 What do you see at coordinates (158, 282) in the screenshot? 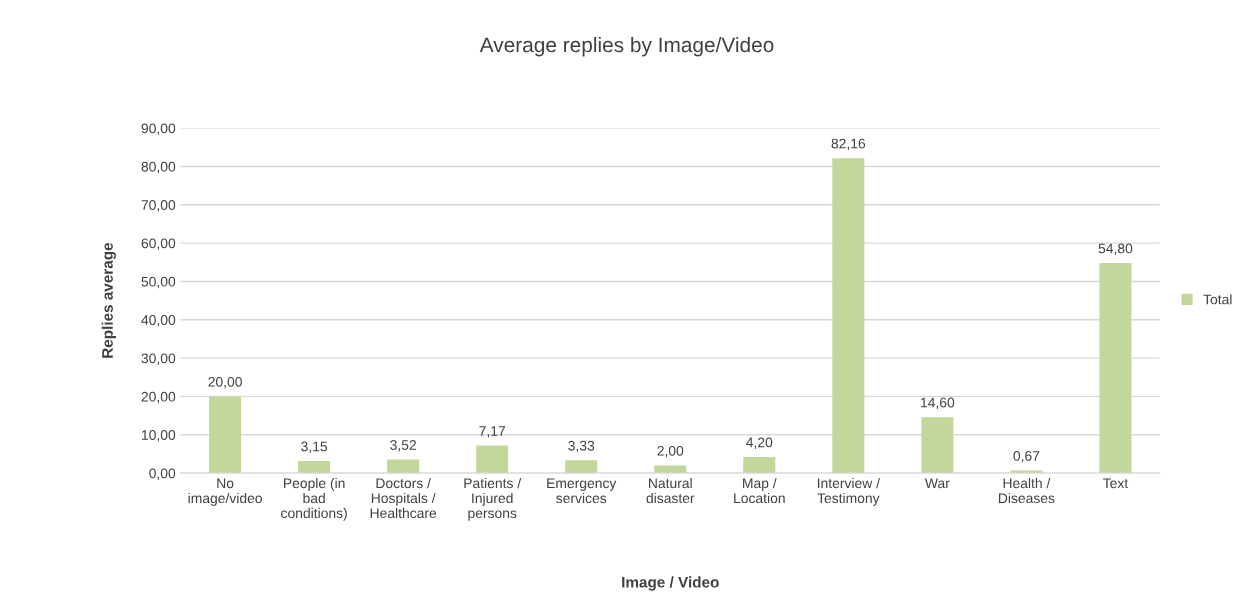
I see `y-tick-label: 50,00` at bounding box center [158, 282].